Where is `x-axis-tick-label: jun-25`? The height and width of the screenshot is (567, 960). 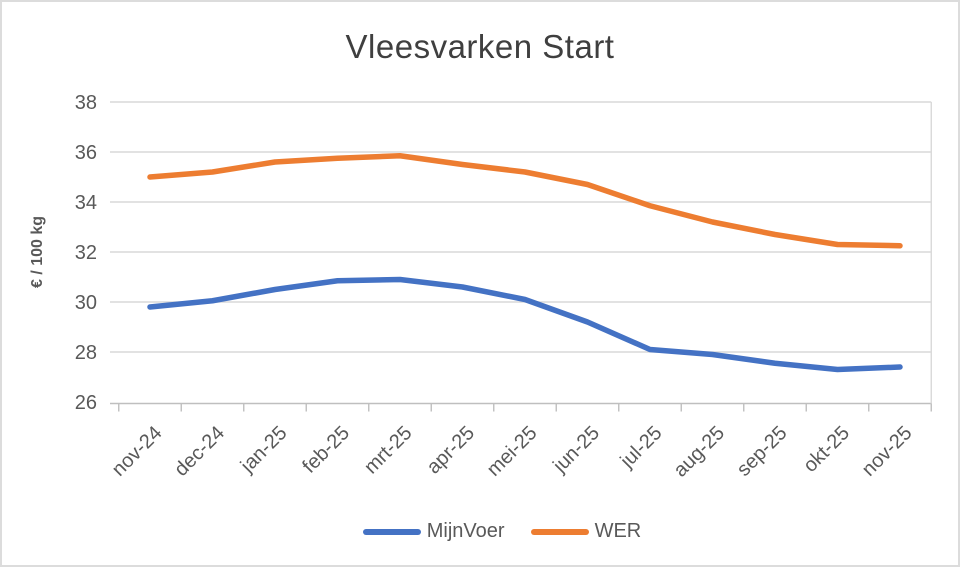
x-axis-tick-label: jun-25 is located at coordinates (576, 450).